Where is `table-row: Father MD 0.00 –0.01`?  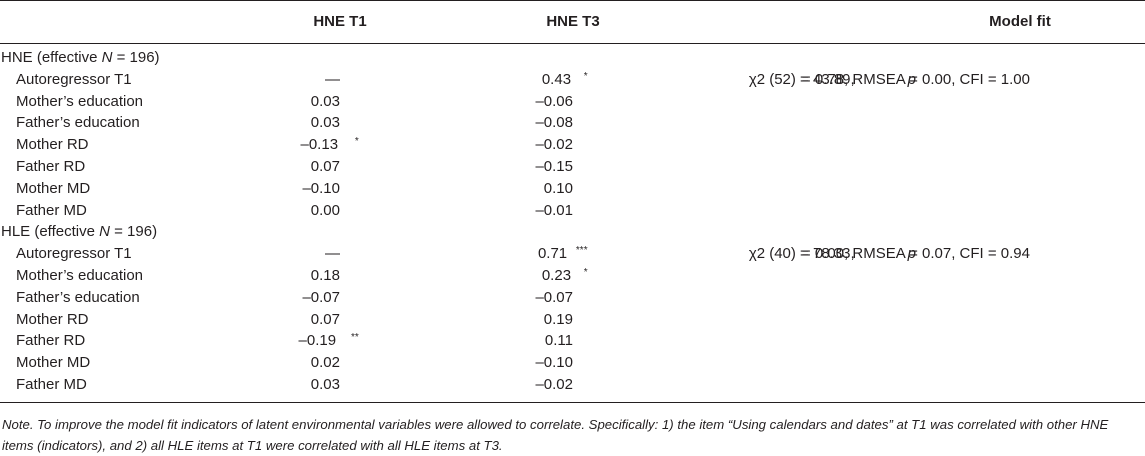 table-row: Father MD 0.00 –0.01 is located at coordinates (572, 211).